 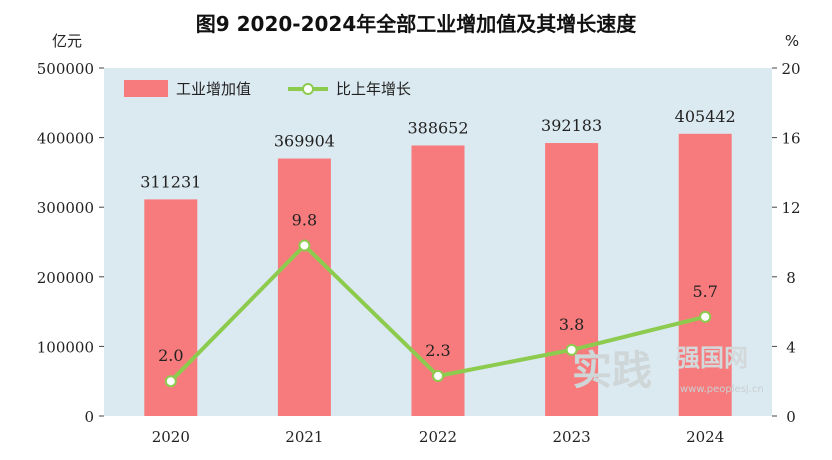 What do you see at coordinates (146, 88) in the screenshot?
I see `legend-bar-swatch` at bounding box center [146, 88].